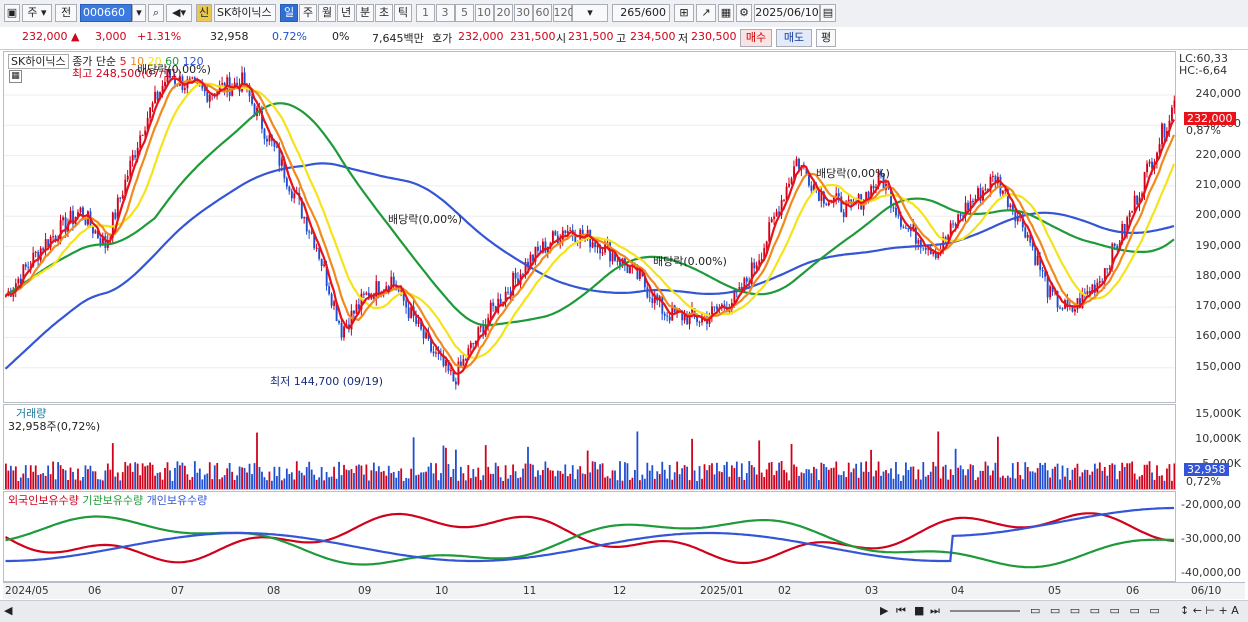 The image size is (1248, 622). I want to click on price-axis-tick: 210,000, so click(1218, 184).